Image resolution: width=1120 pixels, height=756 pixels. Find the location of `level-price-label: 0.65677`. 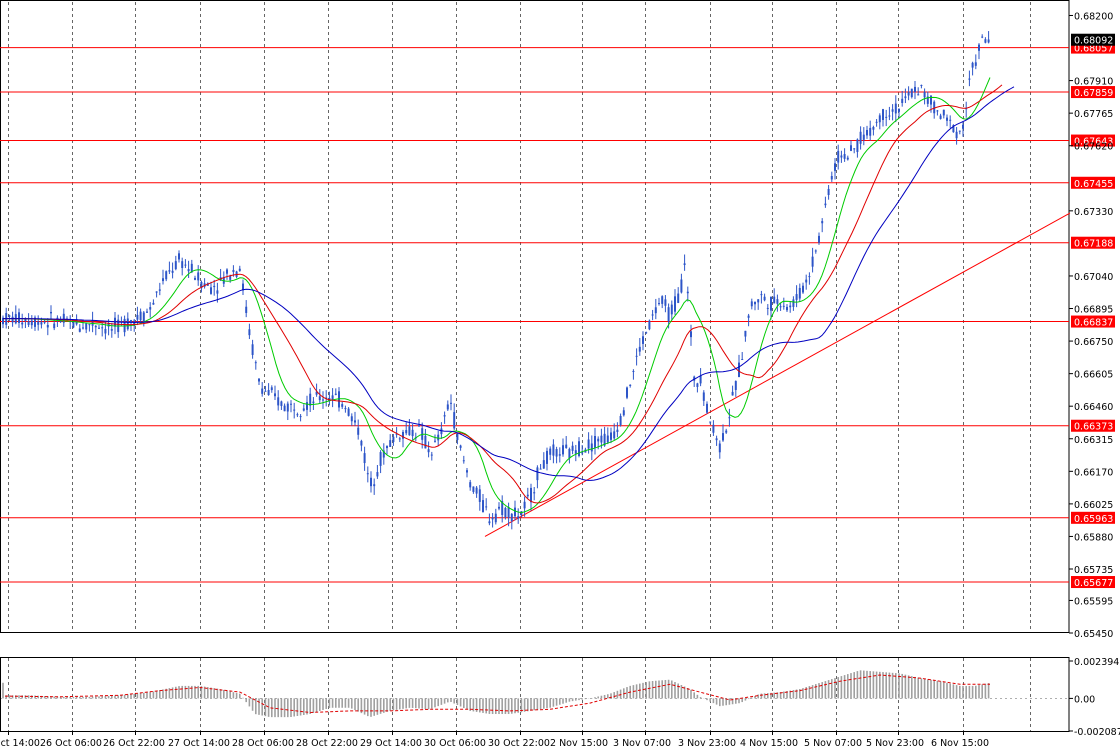

level-price-label: 0.65677 is located at coordinates (1093, 583).